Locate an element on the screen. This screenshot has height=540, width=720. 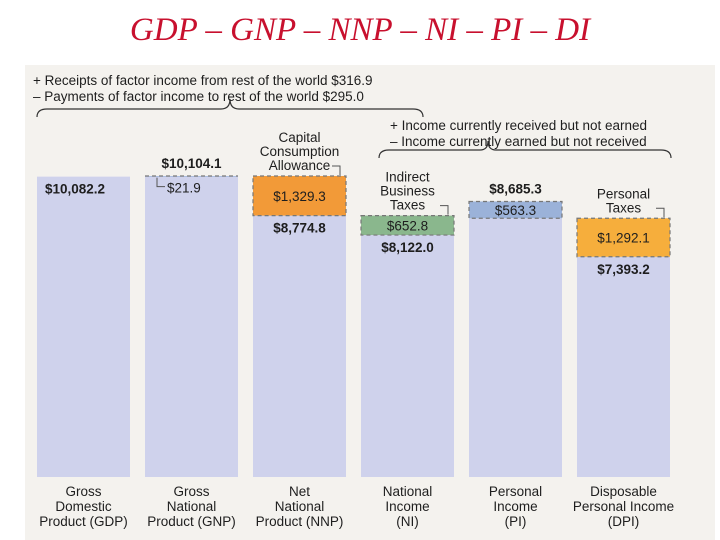
adjustment-name-3-1: Business is located at coordinates (407, 191).